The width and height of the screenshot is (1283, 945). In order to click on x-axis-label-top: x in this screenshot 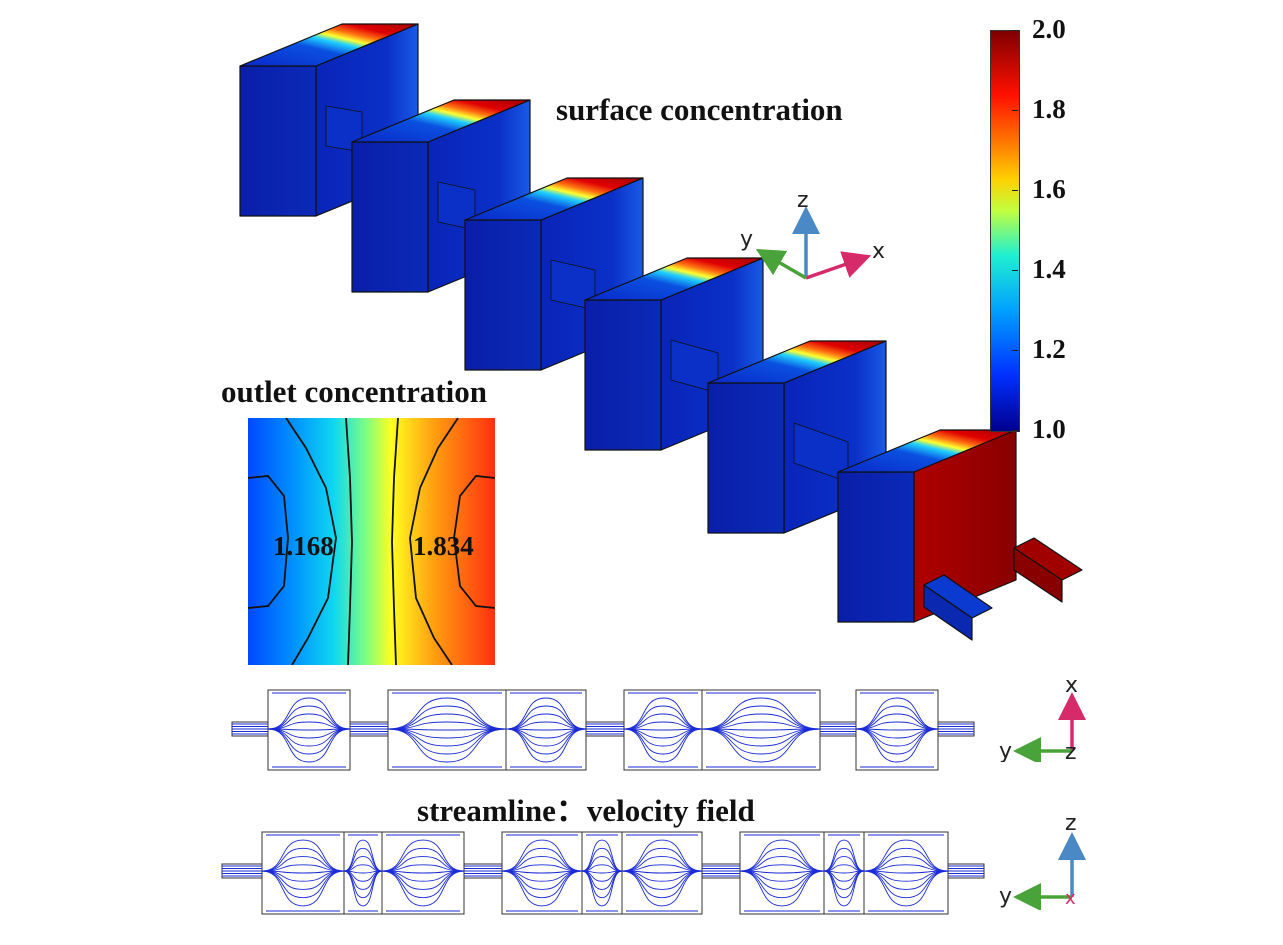, I will do `click(1071, 685)`.